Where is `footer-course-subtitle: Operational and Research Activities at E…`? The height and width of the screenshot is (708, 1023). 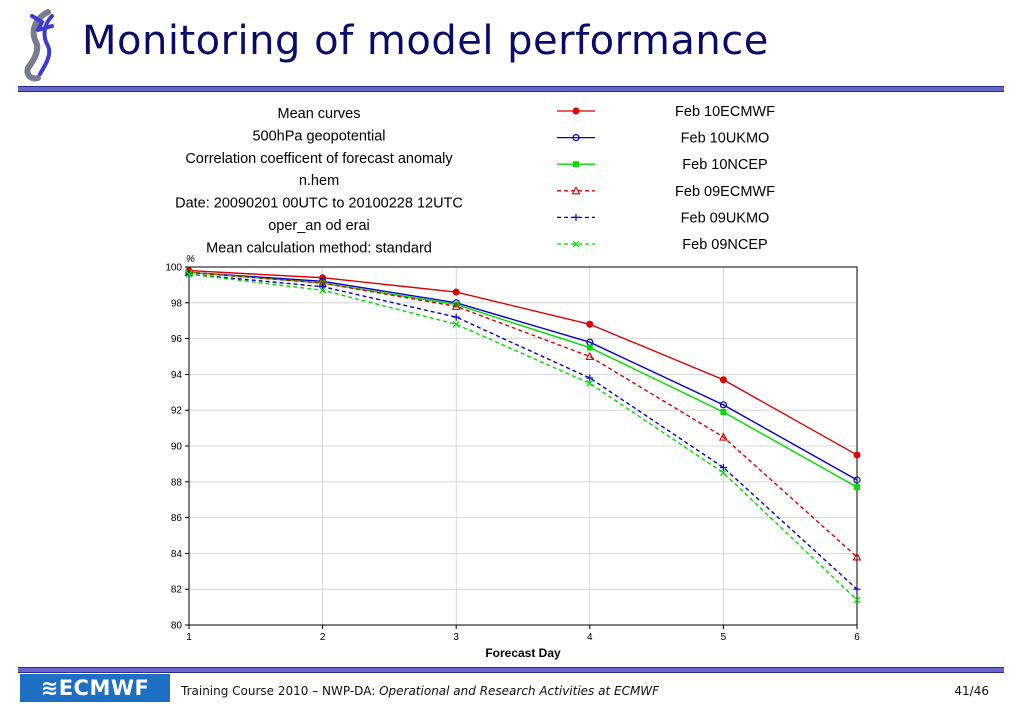 footer-course-subtitle: Operational and Research Activities at E… is located at coordinates (519, 691).